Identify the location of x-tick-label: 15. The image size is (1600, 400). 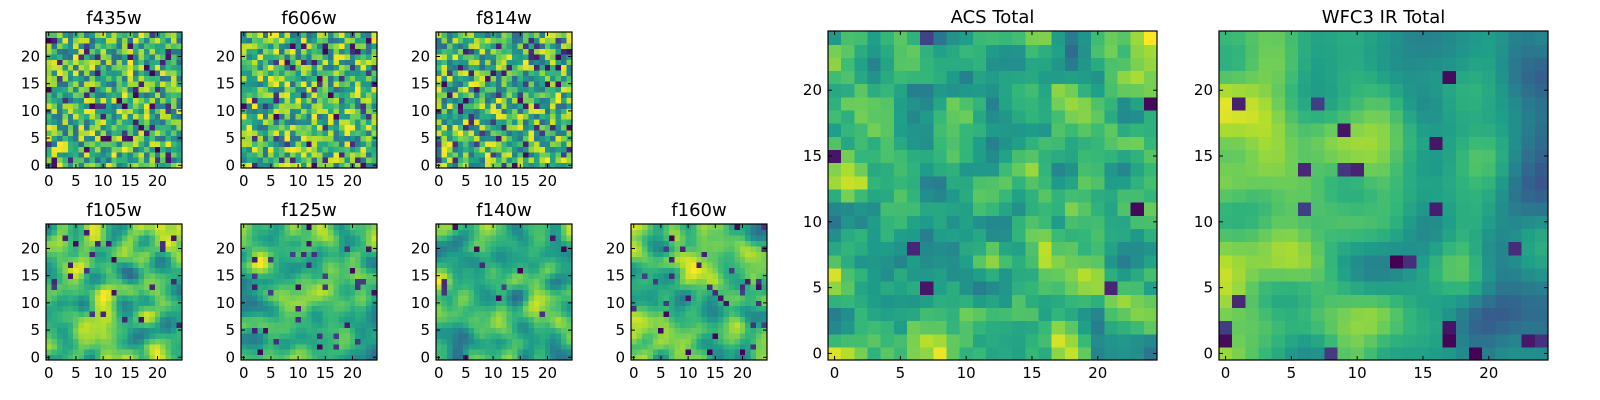
(130, 181).